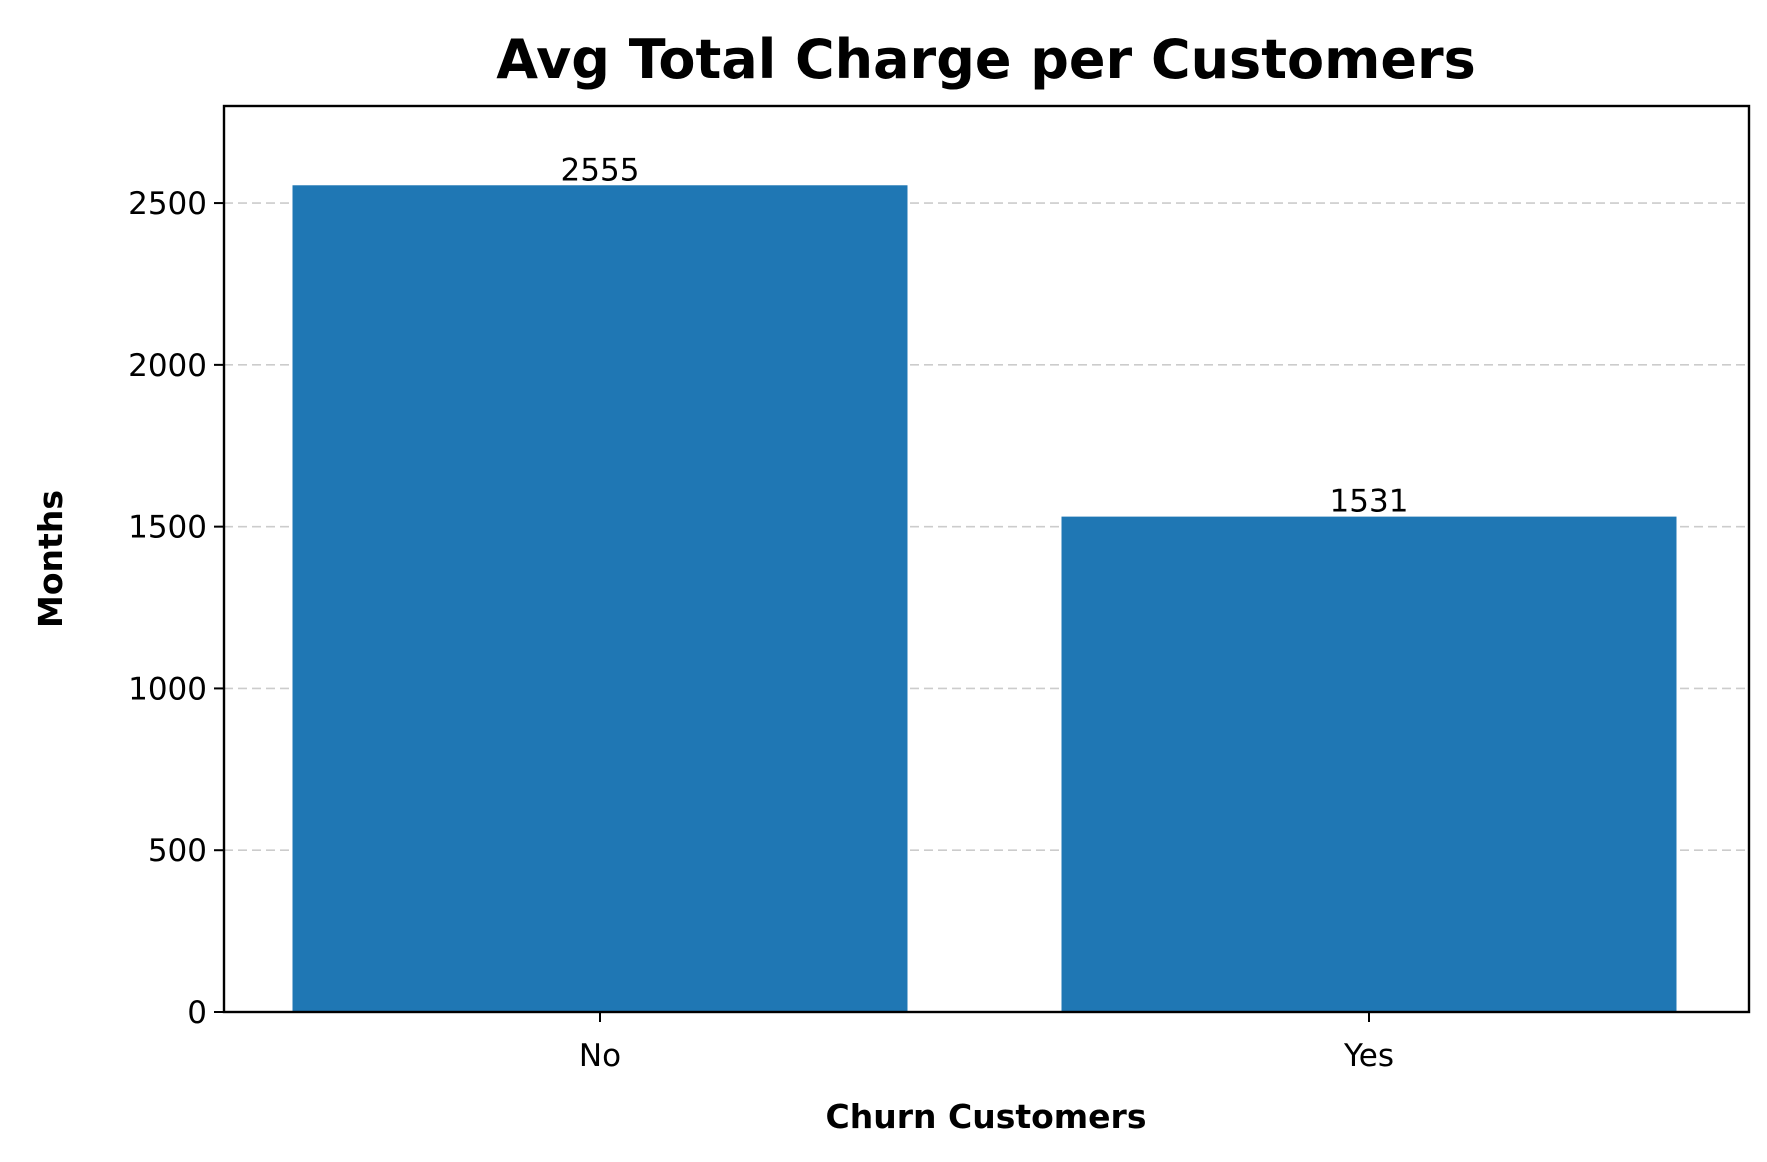 The image size is (1767, 1162). I want to click on x-tick-label-yes: Yes, so click(1368, 1056).